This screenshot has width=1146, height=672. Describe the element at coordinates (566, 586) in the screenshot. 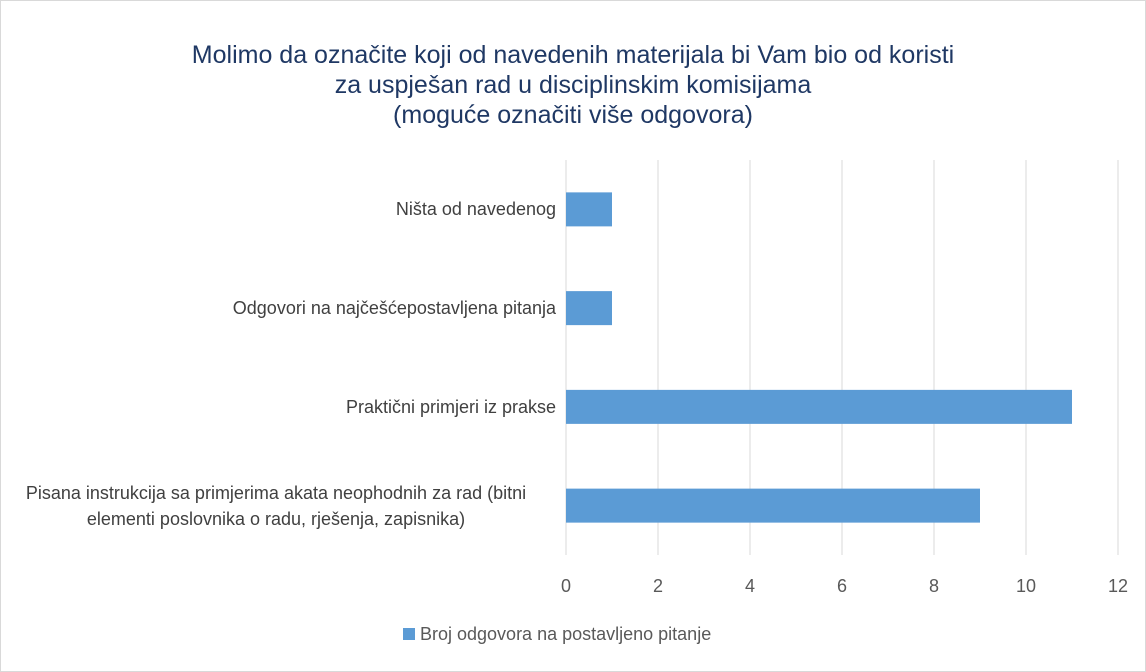

I see `x-tick-label: 0` at that location.